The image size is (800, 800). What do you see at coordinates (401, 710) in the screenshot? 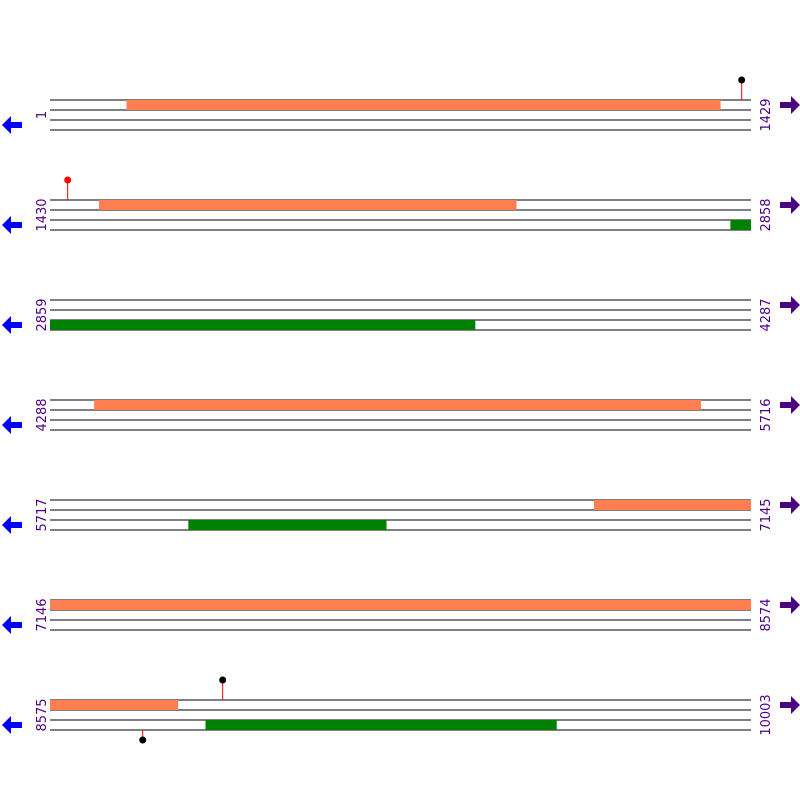
I see `sequence-row: 8575 10003` at bounding box center [401, 710].